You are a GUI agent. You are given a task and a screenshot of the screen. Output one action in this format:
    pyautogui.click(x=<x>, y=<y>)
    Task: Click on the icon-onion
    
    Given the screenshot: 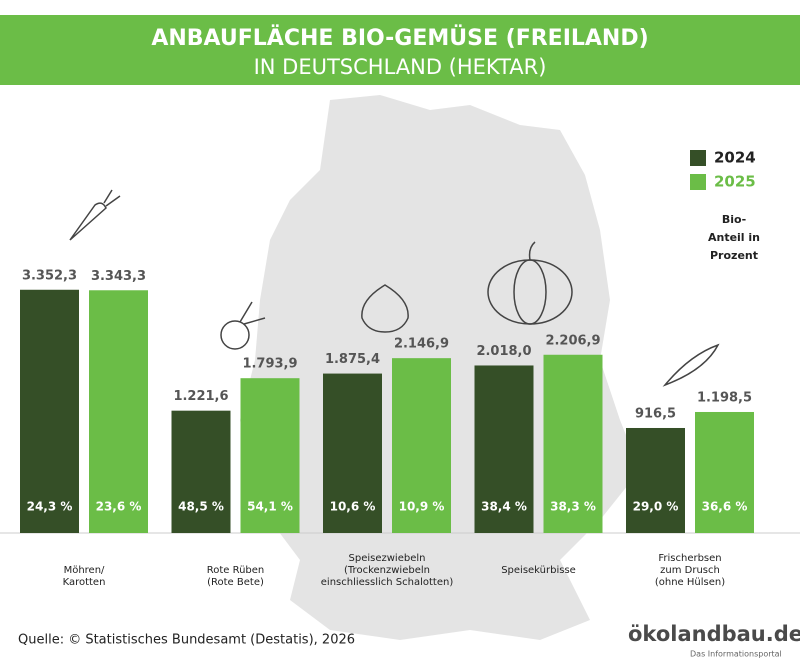 What is the action you would take?
    pyautogui.click(x=385, y=308)
    